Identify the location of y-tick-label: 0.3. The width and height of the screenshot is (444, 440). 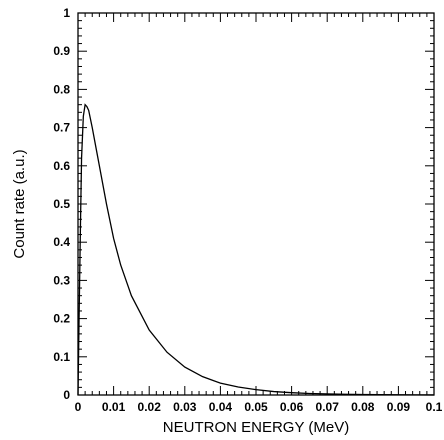
(61, 280).